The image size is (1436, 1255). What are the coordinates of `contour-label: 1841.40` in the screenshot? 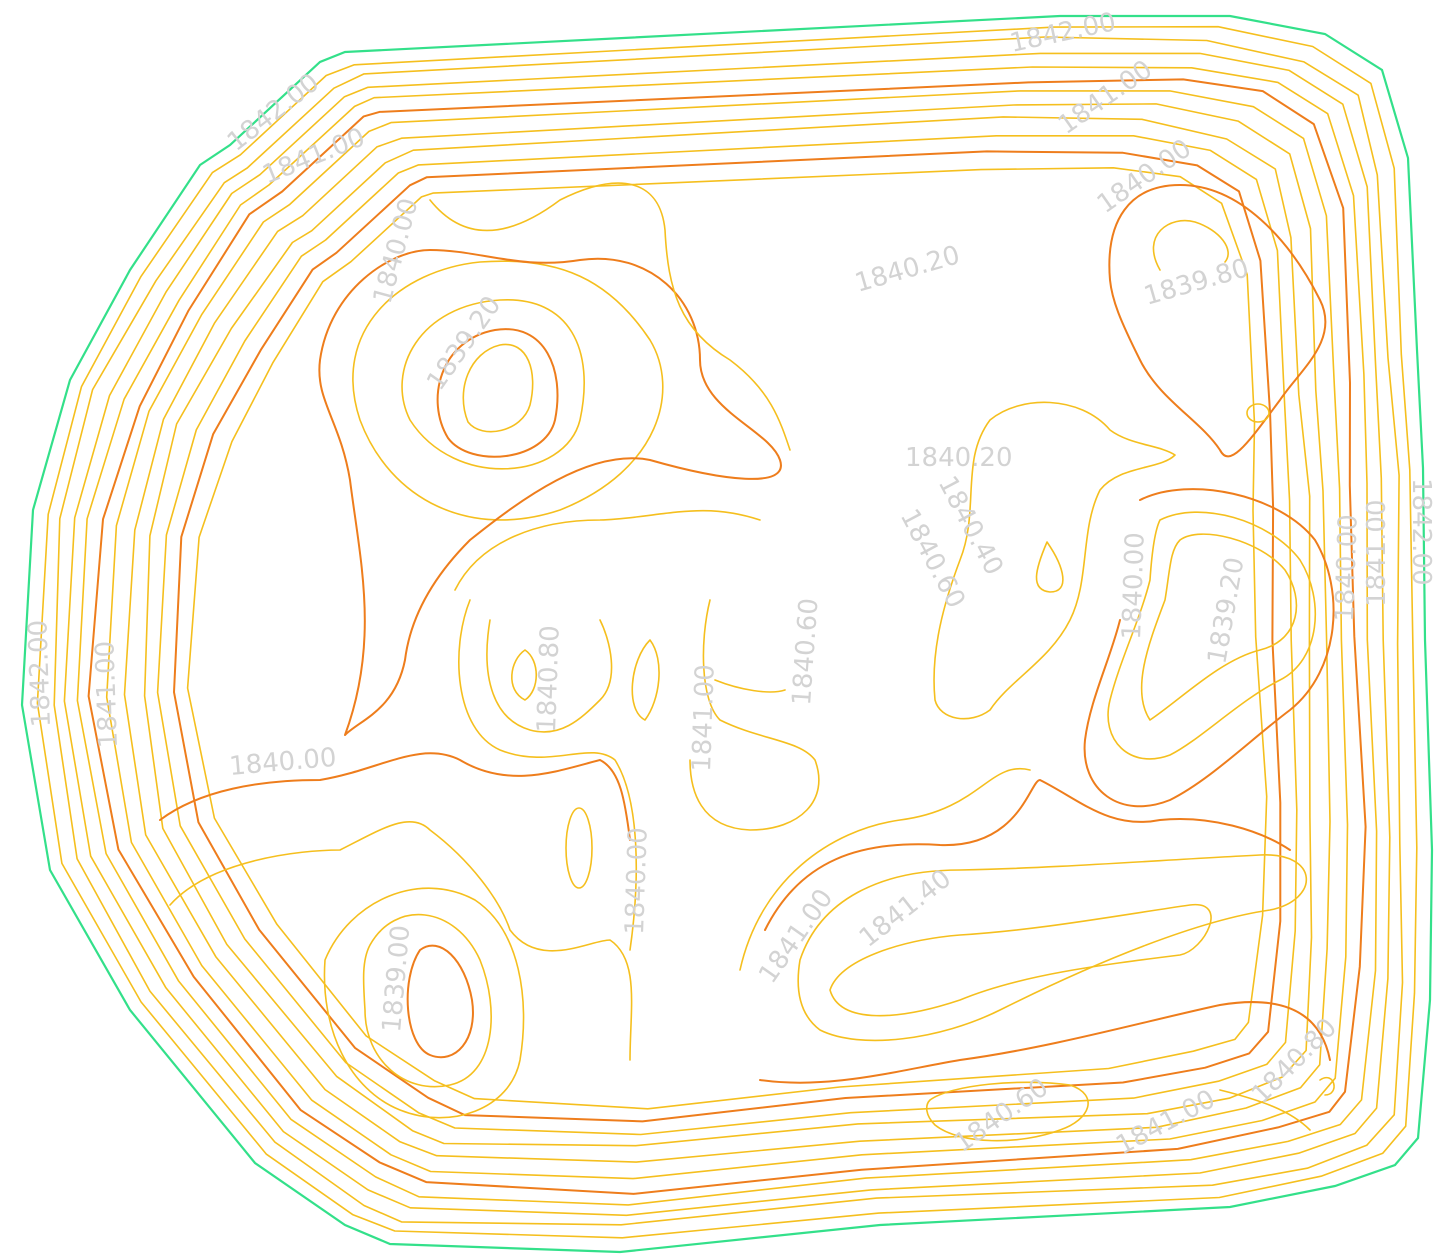 It's located at (905, 909).